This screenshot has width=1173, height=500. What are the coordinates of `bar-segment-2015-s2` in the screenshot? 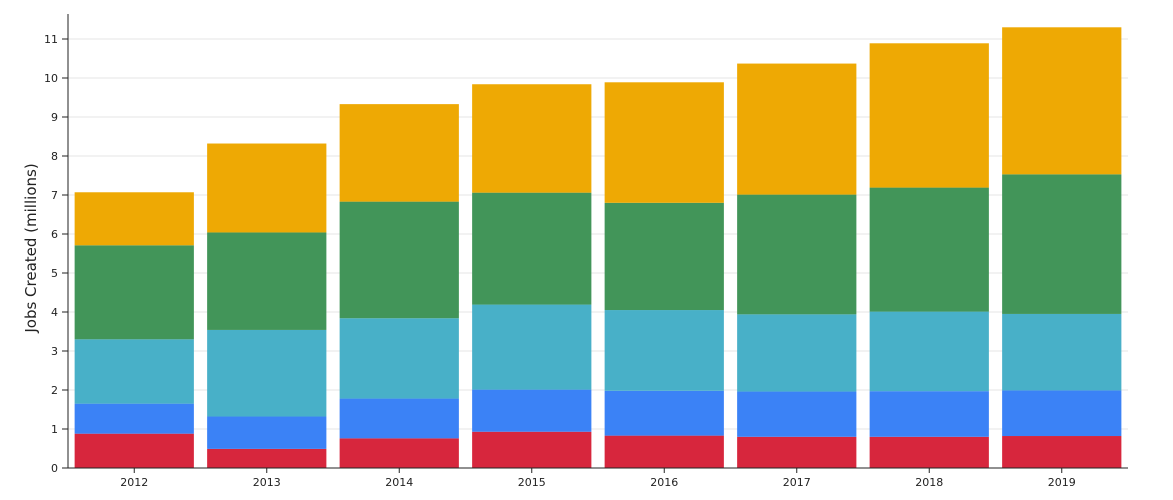 It's located at (532, 410).